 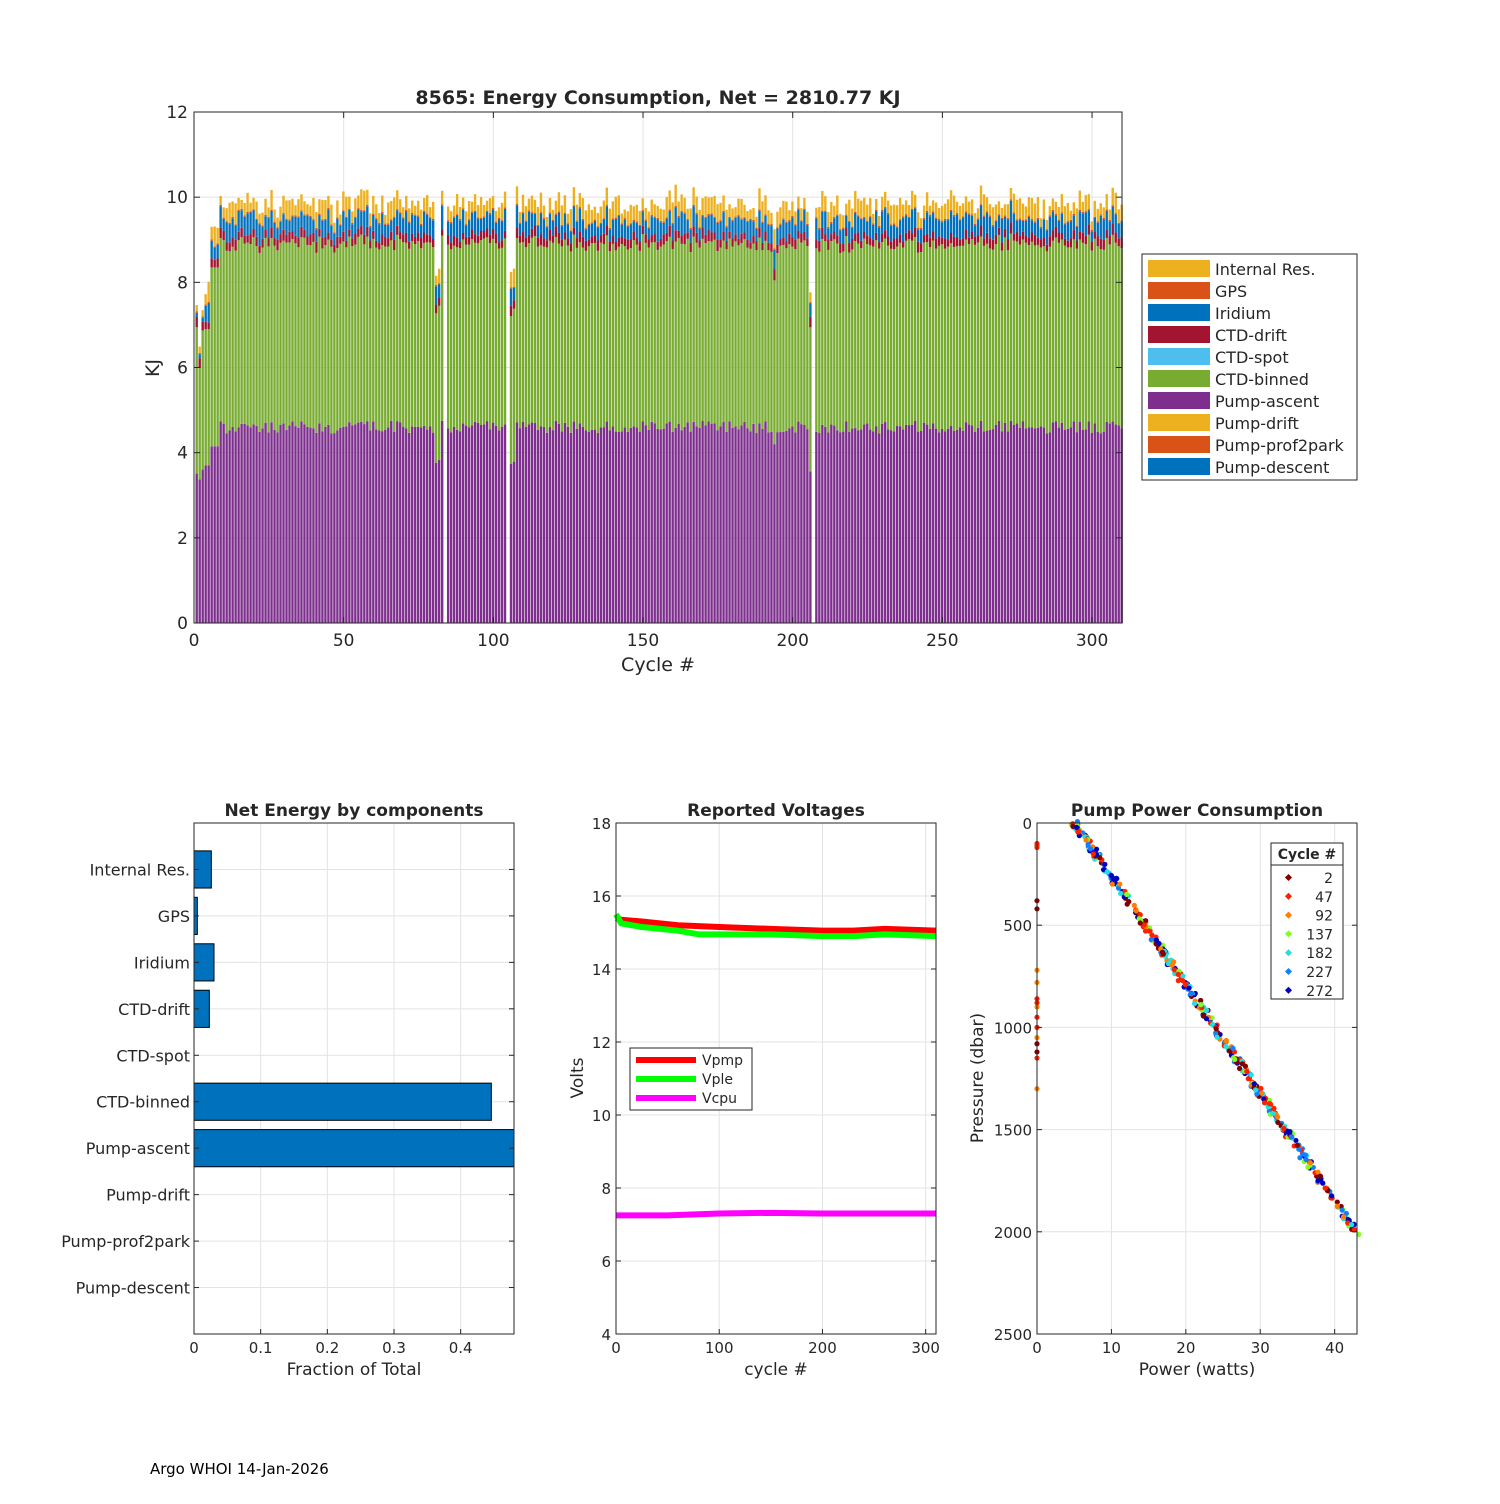 I want to click on top-legend-label: CTD-spot, so click(x=1252, y=357).